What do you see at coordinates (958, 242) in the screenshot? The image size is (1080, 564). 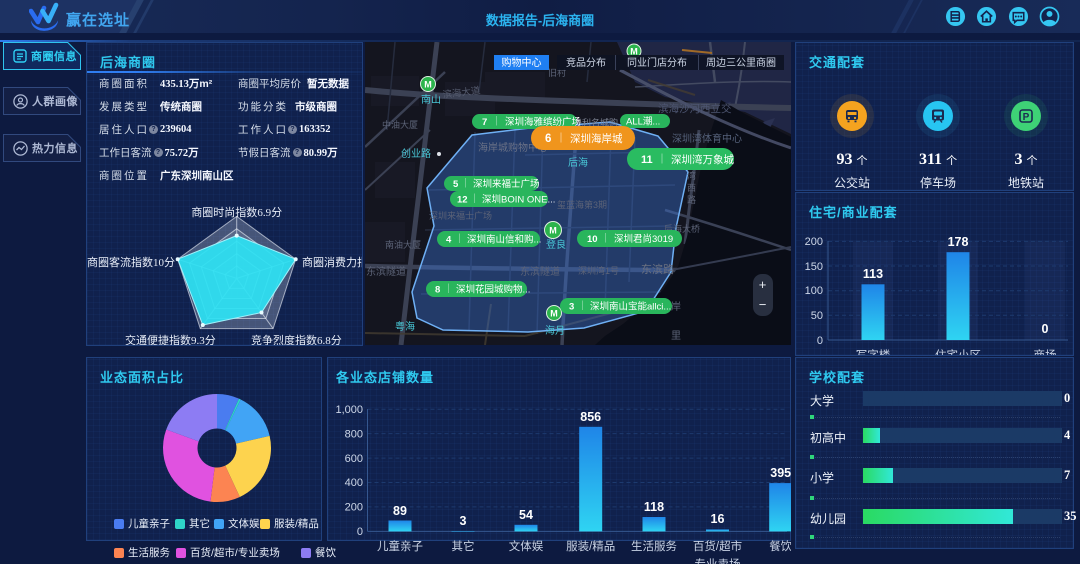 I see `svg-text: 178` at bounding box center [958, 242].